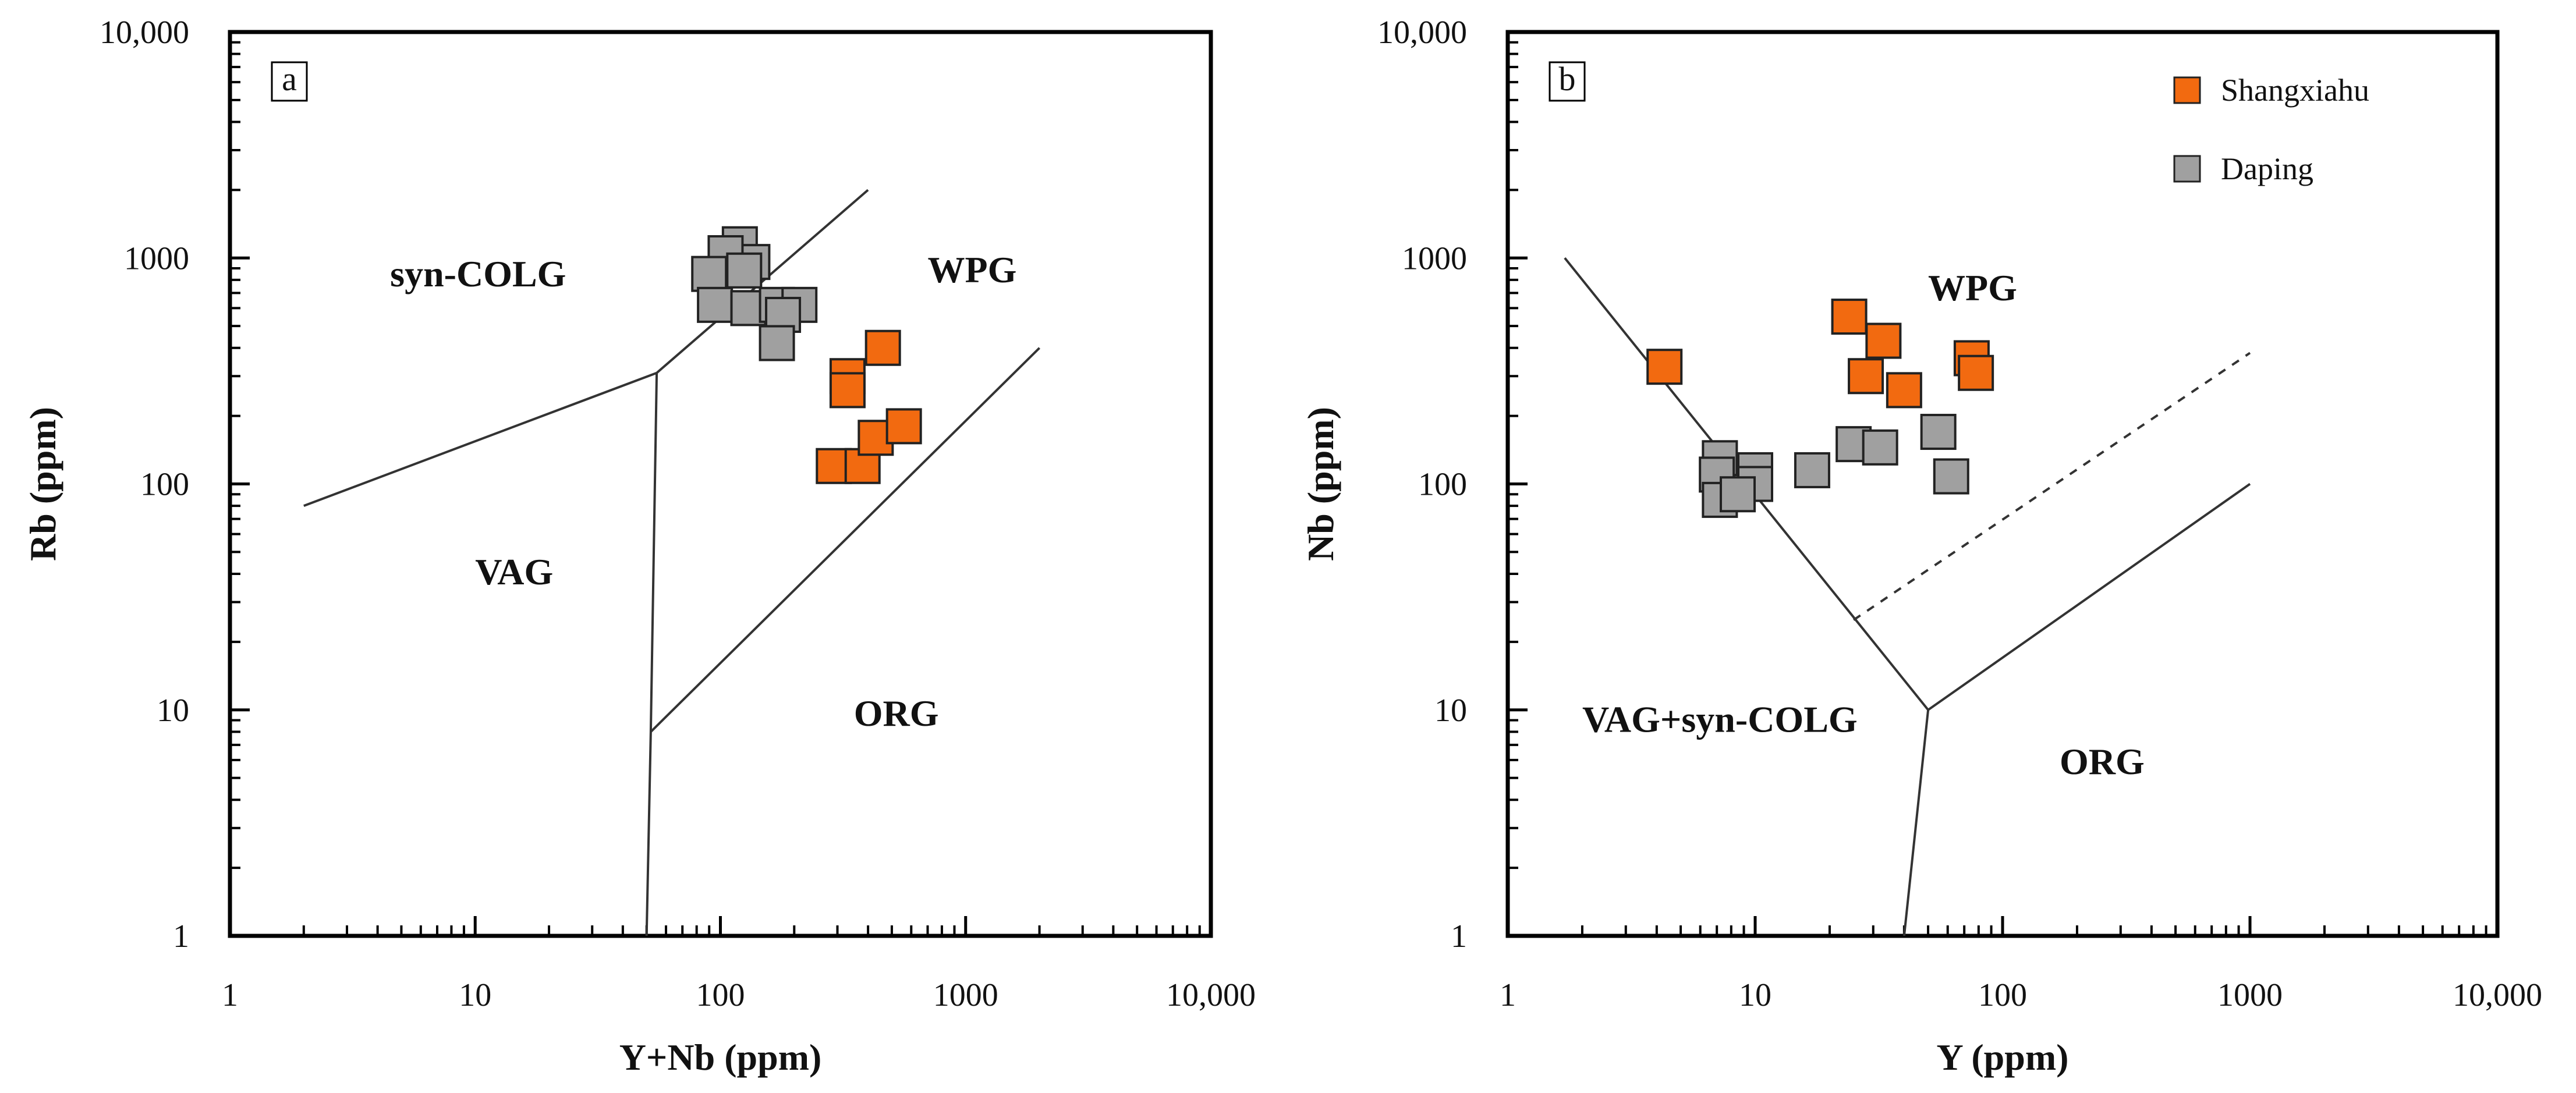 Image resolution: width=2576 pixels, height=1093 pixels. Describe the element at coordinates (478, 273) in the screenshot. I see `field-label: syn-COLG` at that location.